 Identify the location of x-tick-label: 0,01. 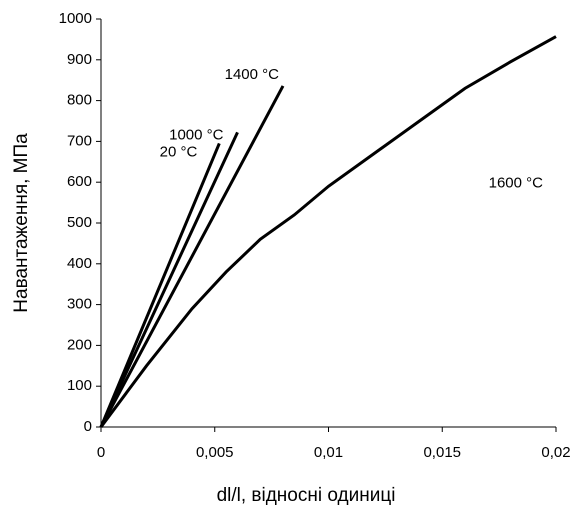
(328, 452).